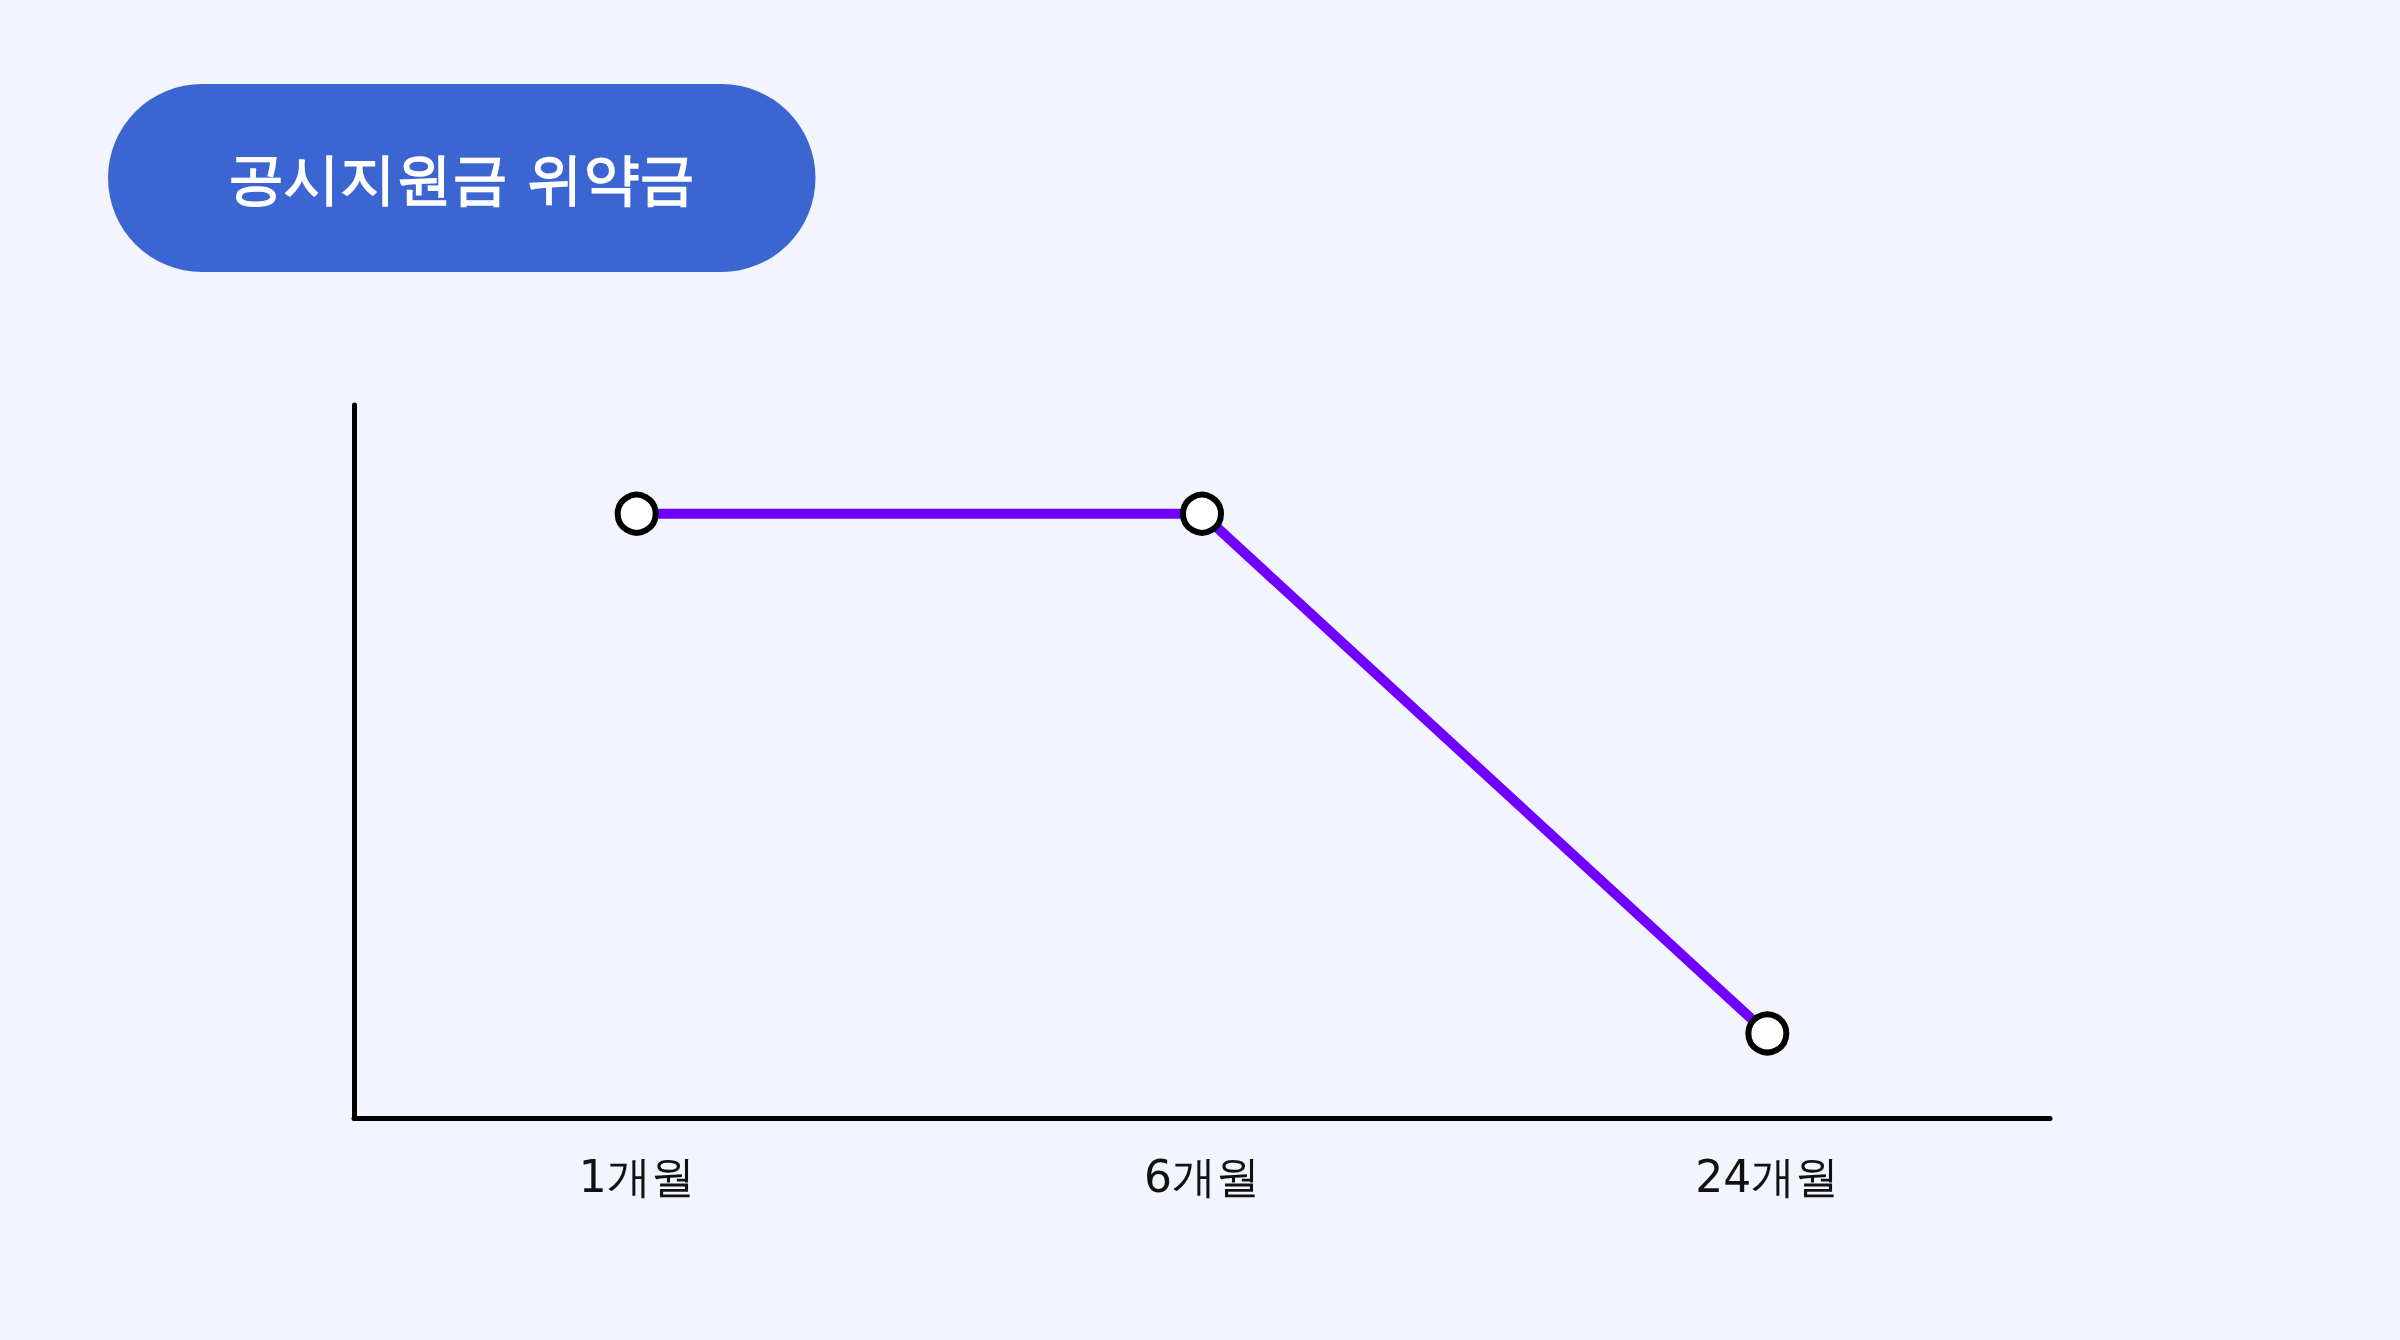  What do you see at coordinates (1202, 1176) in the screenshot?
I see `x-tick-label: 6개월` at bounding box center [1202, 1176].